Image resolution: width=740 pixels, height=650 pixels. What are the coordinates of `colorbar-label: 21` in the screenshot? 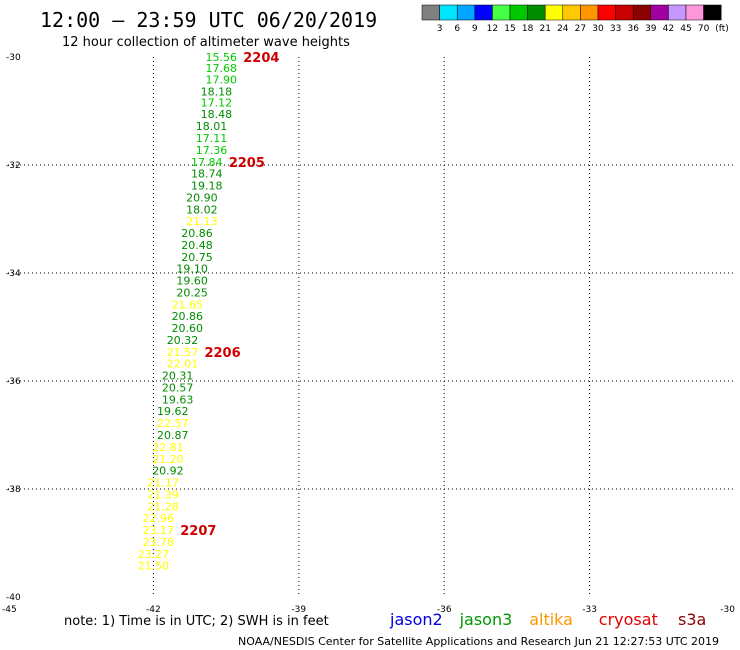 It's located at (544, 29).